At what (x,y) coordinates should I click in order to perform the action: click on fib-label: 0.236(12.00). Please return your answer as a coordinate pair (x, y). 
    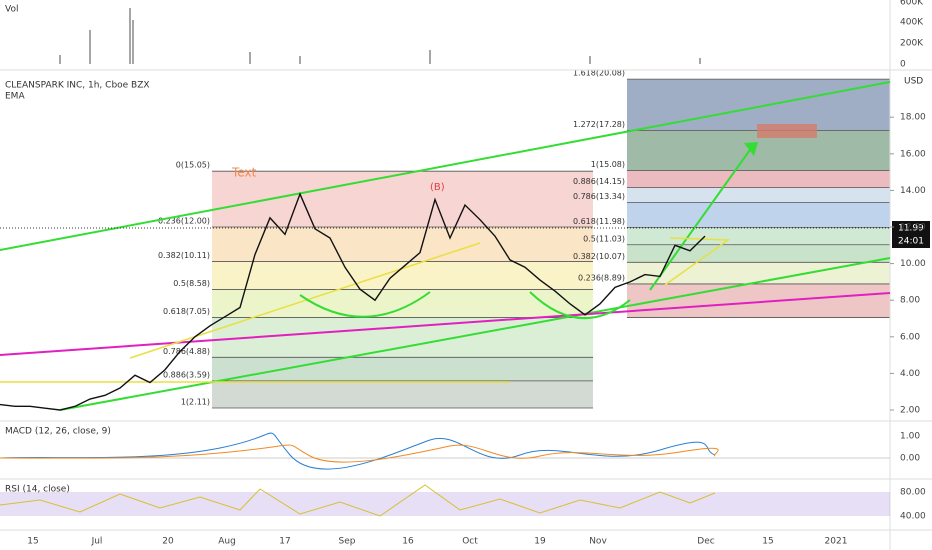
    Looking at the image, I should click on (184, 221).